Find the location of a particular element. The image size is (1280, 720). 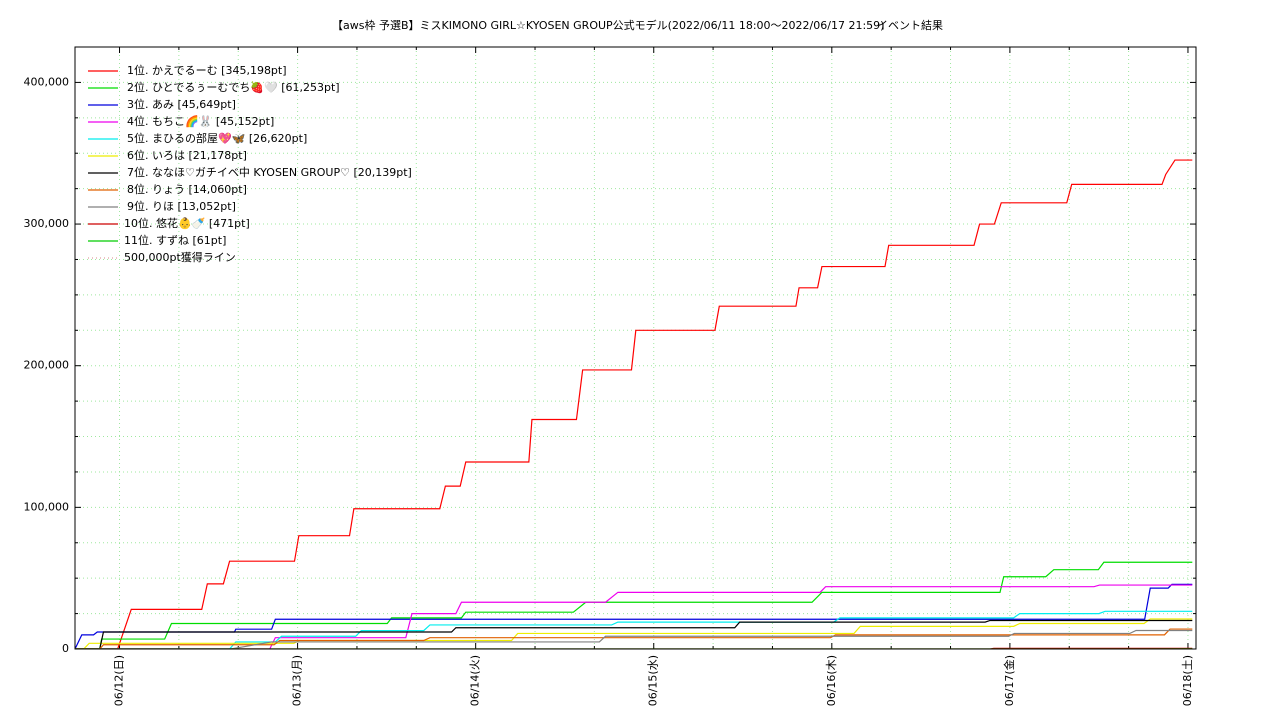

legend-label: 1位. かえでるーむ [345,198pt] is located at coordinates (207, 70).